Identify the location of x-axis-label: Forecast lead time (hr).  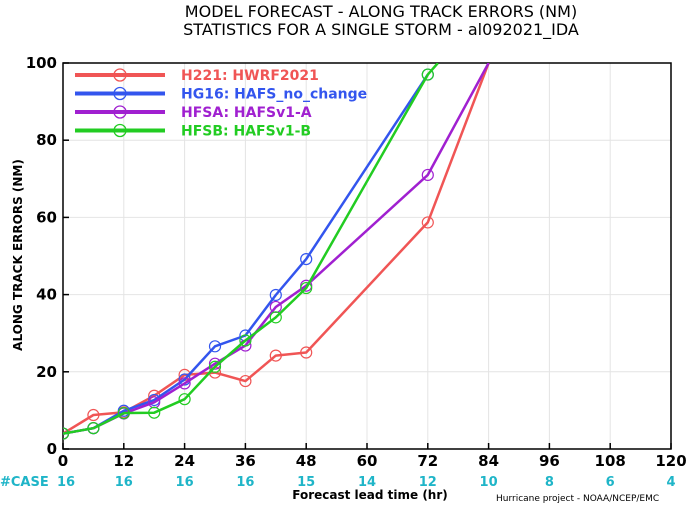
(370, 495).